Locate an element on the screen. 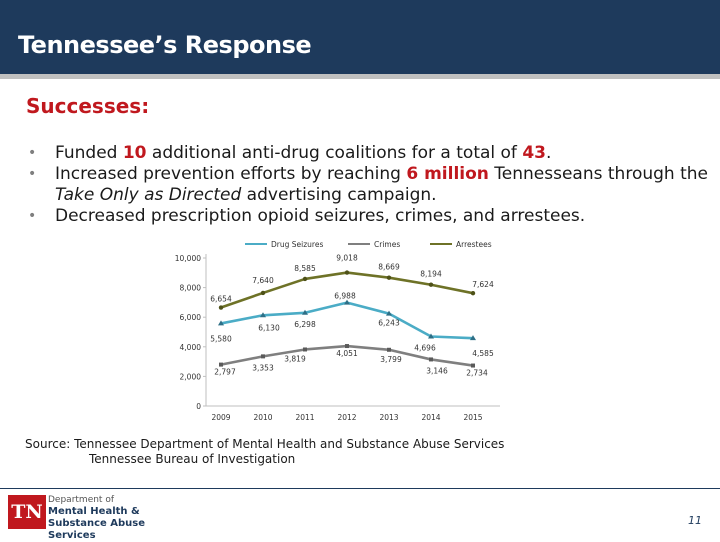  legend-label: Crimes is located at coordinates (387, 244).